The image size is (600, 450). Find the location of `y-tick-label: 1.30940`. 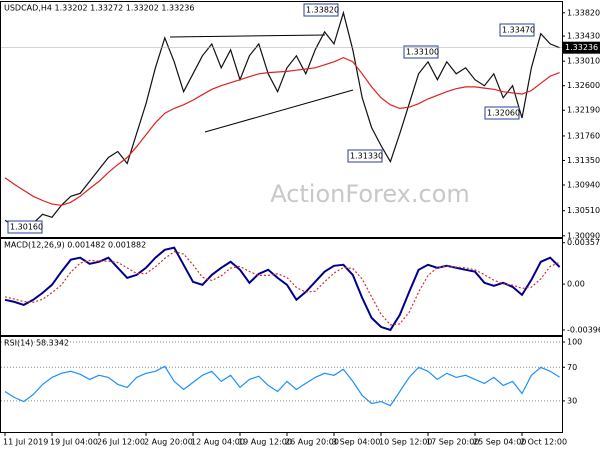

y-tick-label: 1.30940 is located at coordinates (583, 184).